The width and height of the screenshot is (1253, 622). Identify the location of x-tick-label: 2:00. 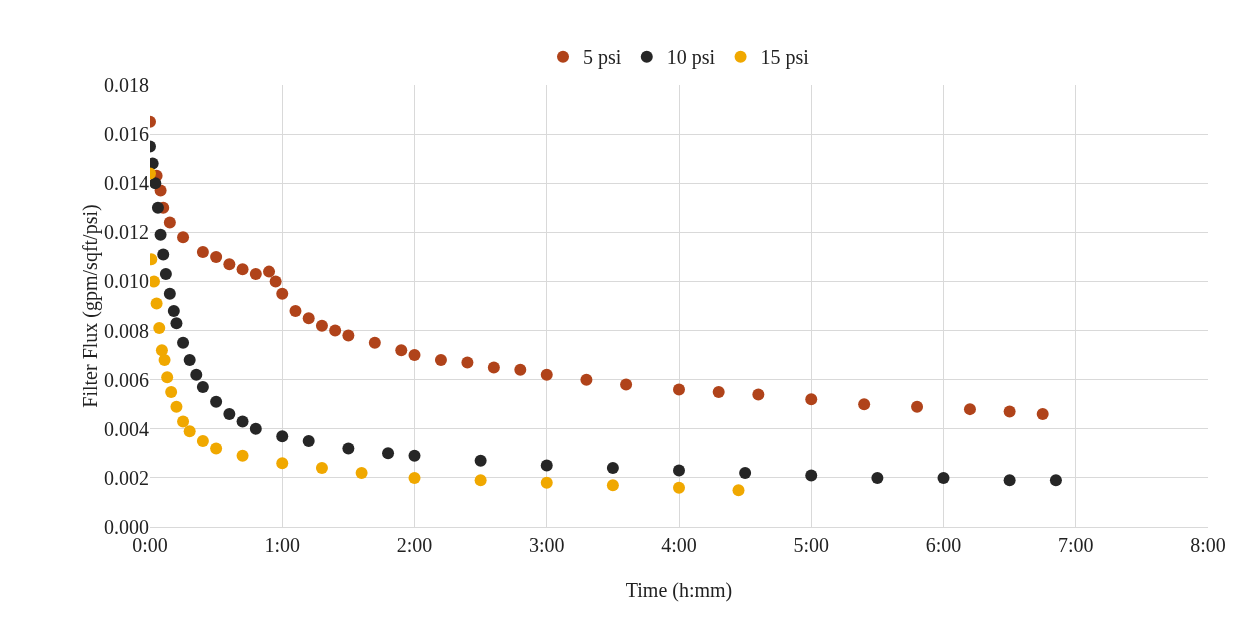
(414, 545).